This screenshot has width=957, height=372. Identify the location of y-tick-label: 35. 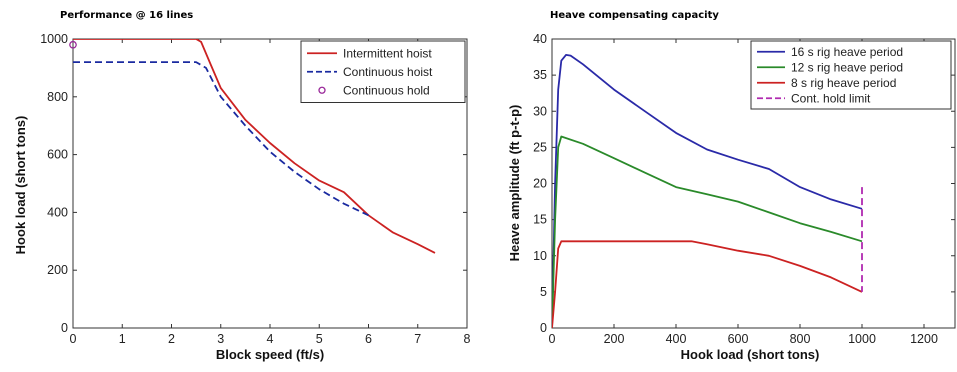
(540, 75).